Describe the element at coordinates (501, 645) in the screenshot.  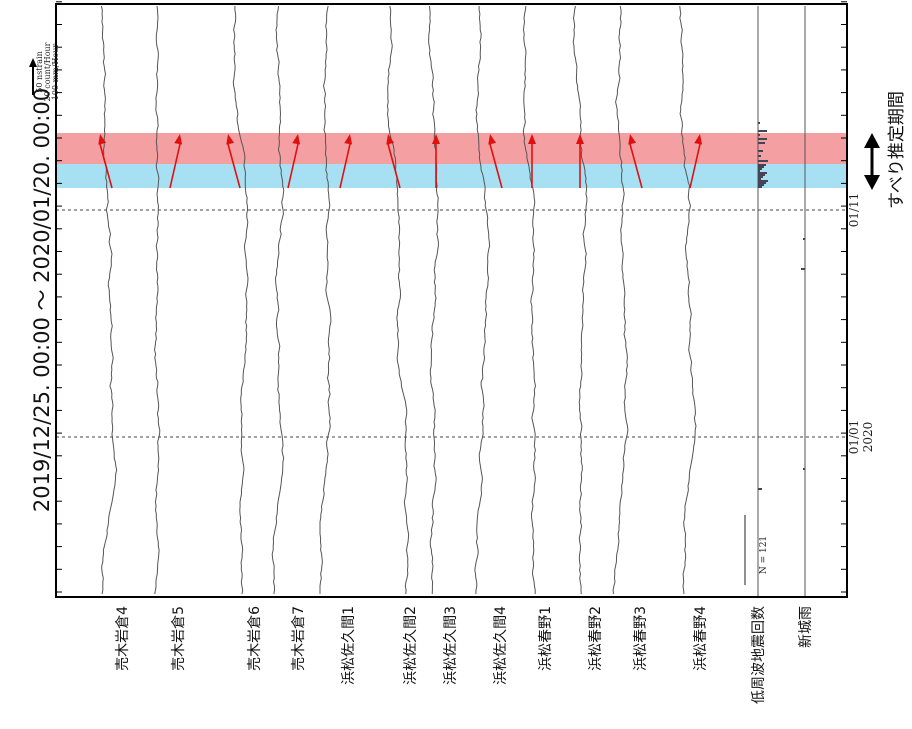
I see `series-label-8: 浜松佐久間4` at that location.